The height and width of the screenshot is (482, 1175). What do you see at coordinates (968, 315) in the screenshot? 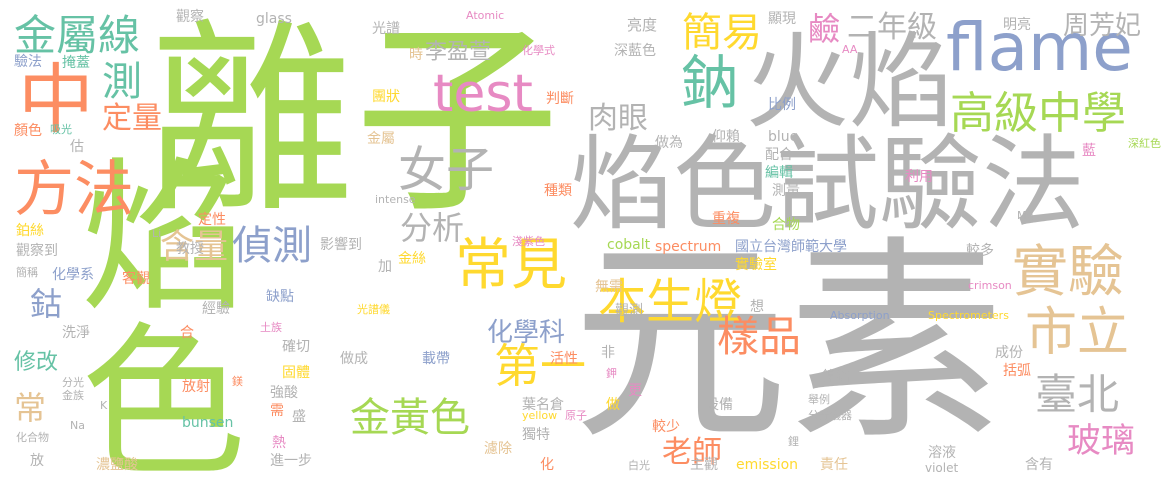
I see `word: Spectrometers` at bounding box center [968, 315].